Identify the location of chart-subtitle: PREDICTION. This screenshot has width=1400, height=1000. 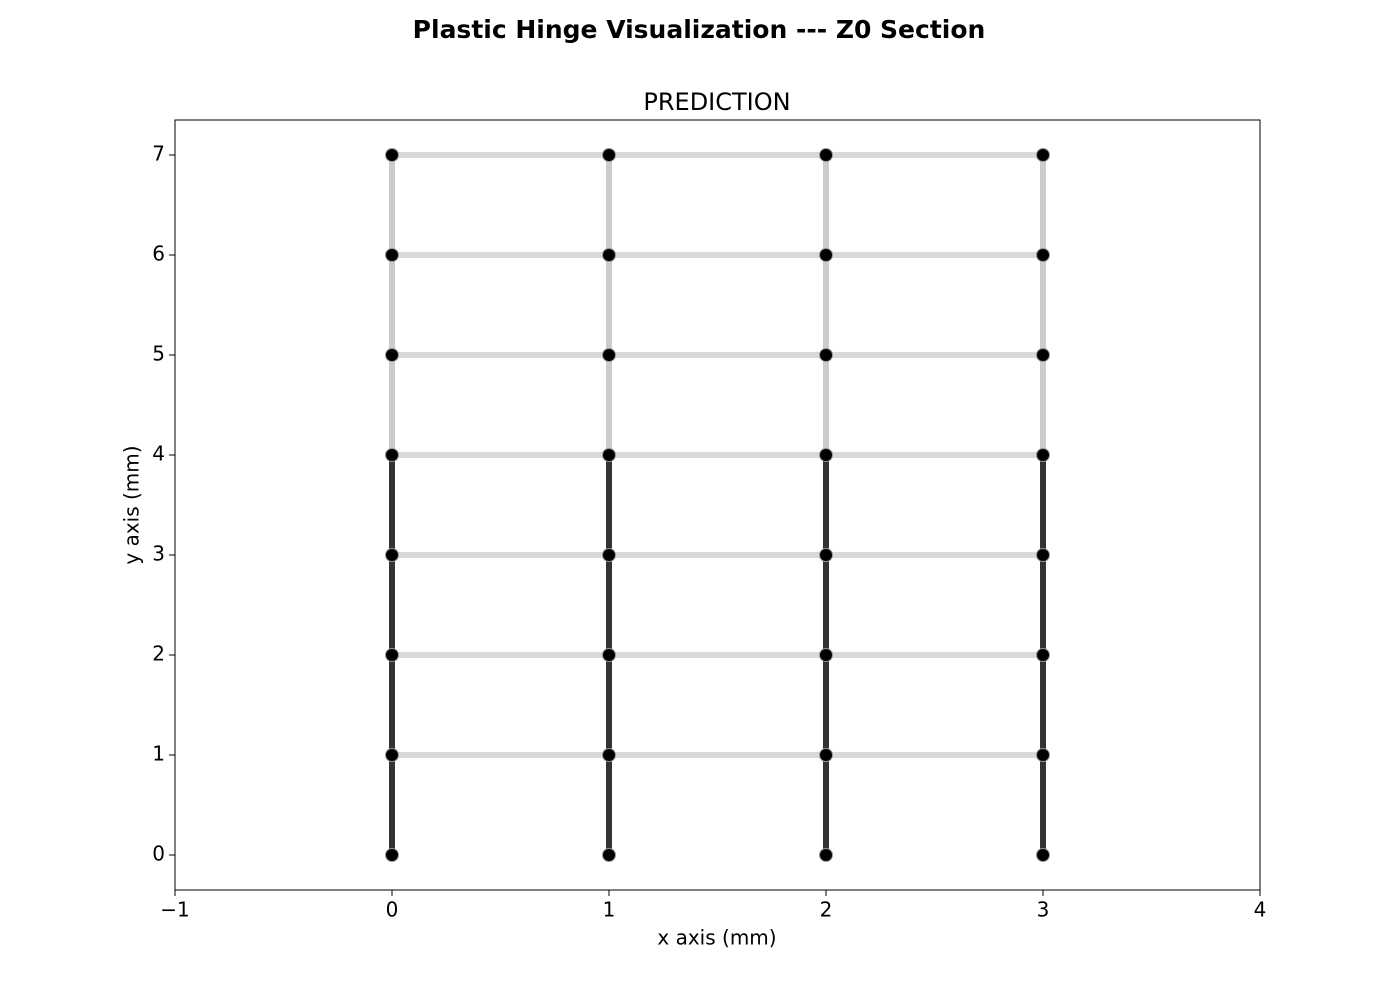
(716, 102).